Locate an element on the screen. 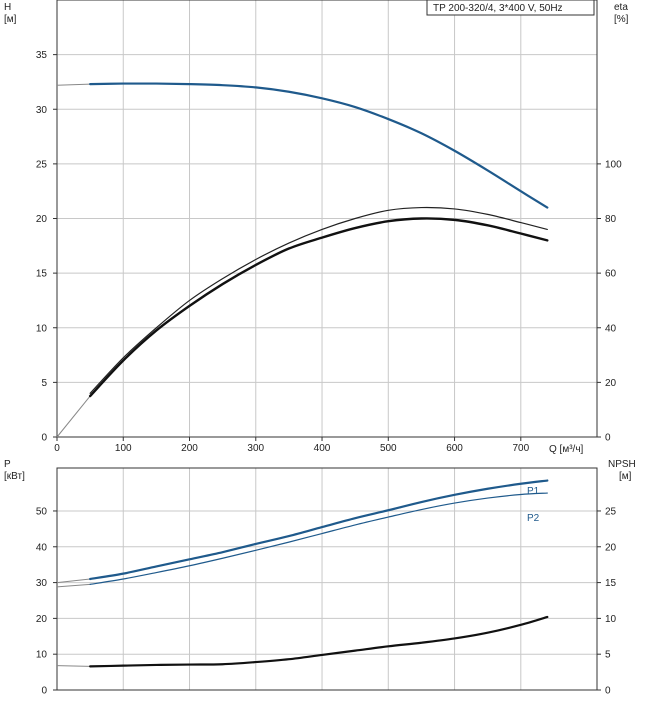 This screenshot has width=658, height=705. x-axis-label: Q [м³/ч] is located at coordinates (566, 449).